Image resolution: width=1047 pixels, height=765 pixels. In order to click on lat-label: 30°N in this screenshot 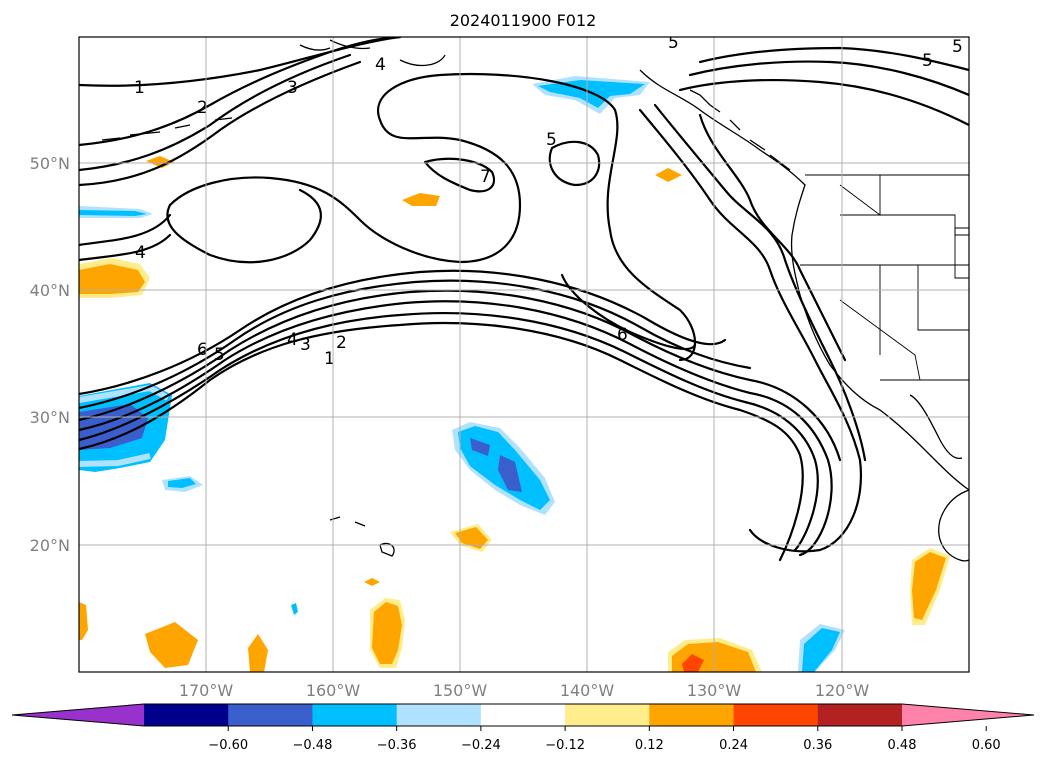, I will do `click(50, 417)`.